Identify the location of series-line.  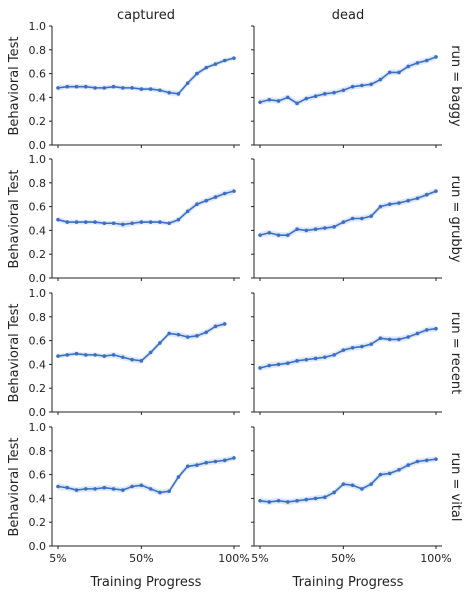
(348, 80).